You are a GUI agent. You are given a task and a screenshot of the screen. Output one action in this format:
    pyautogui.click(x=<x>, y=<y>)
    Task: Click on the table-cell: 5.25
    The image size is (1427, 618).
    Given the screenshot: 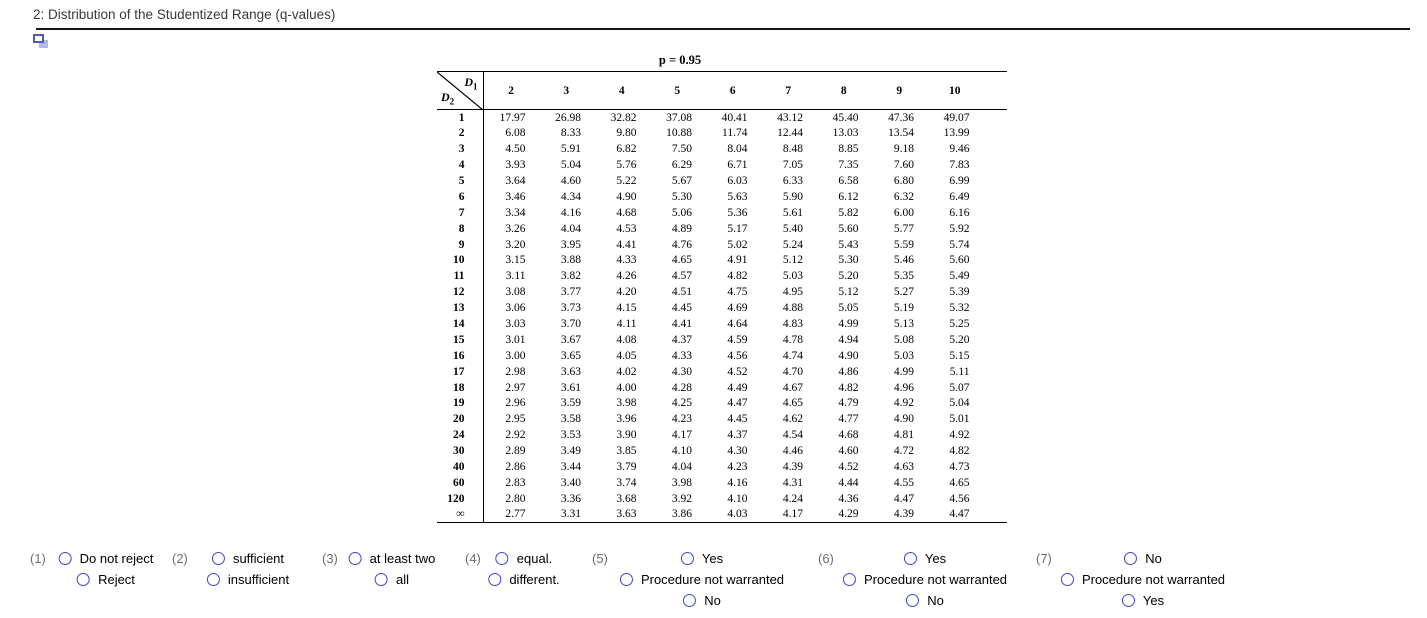 What is the action you would take?
    pyautogui.click(x=959, y=324)
    